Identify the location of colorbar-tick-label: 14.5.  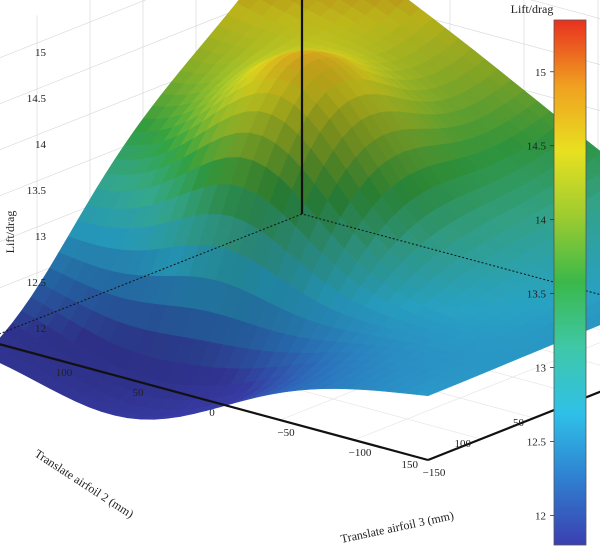
(537, 147).